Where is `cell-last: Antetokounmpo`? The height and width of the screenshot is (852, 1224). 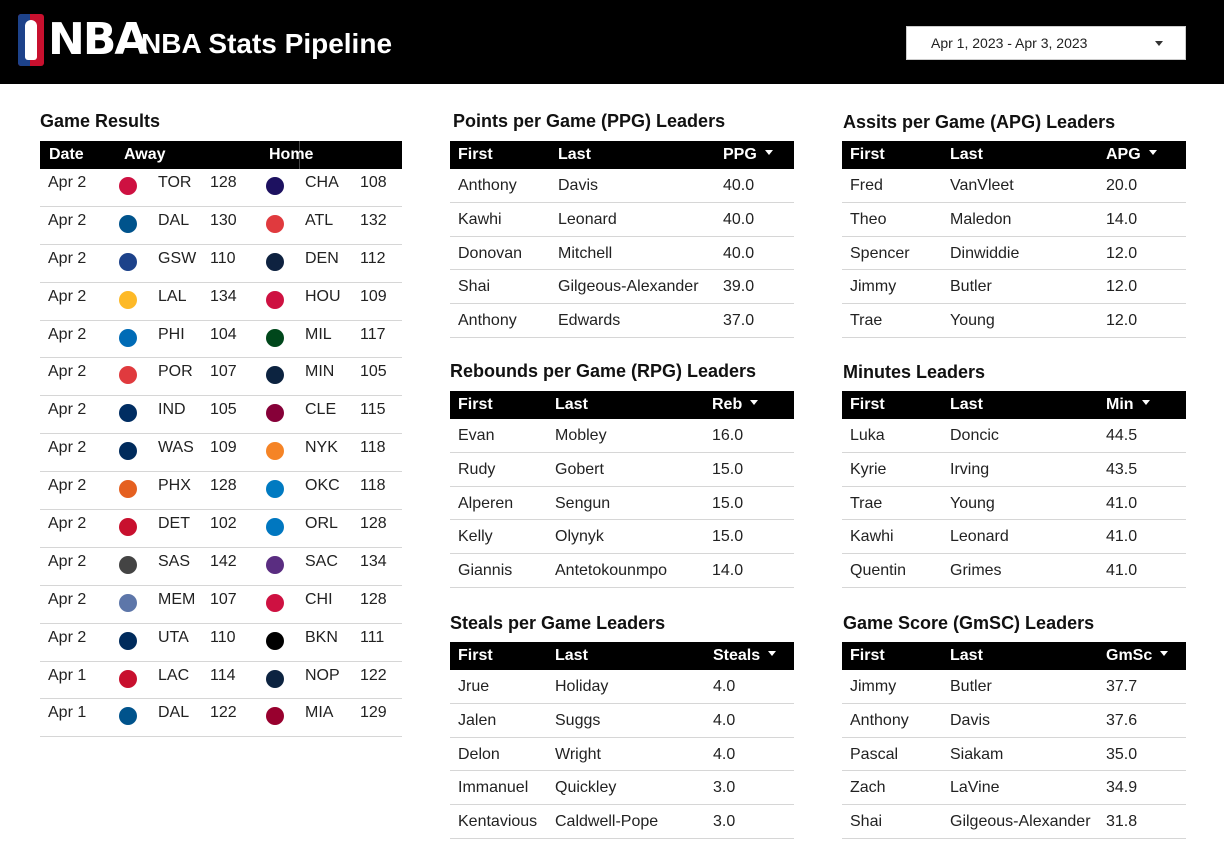
cell-last: Antetokounmpo is located at coordinates (611, 571).